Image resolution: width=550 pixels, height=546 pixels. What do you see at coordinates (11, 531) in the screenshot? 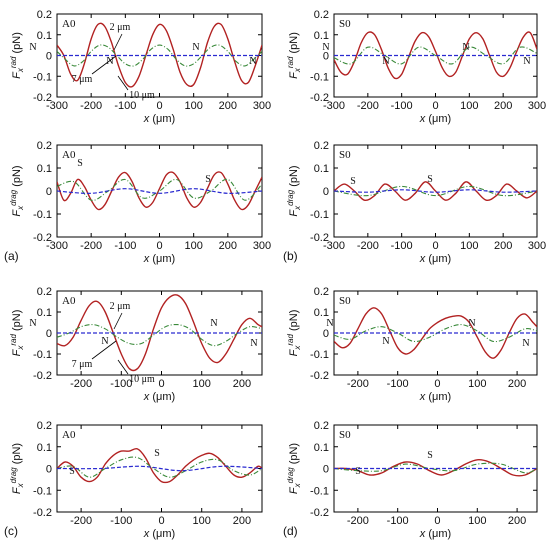
I see `panel-letter: (c)` at bounding box center [11, 531].